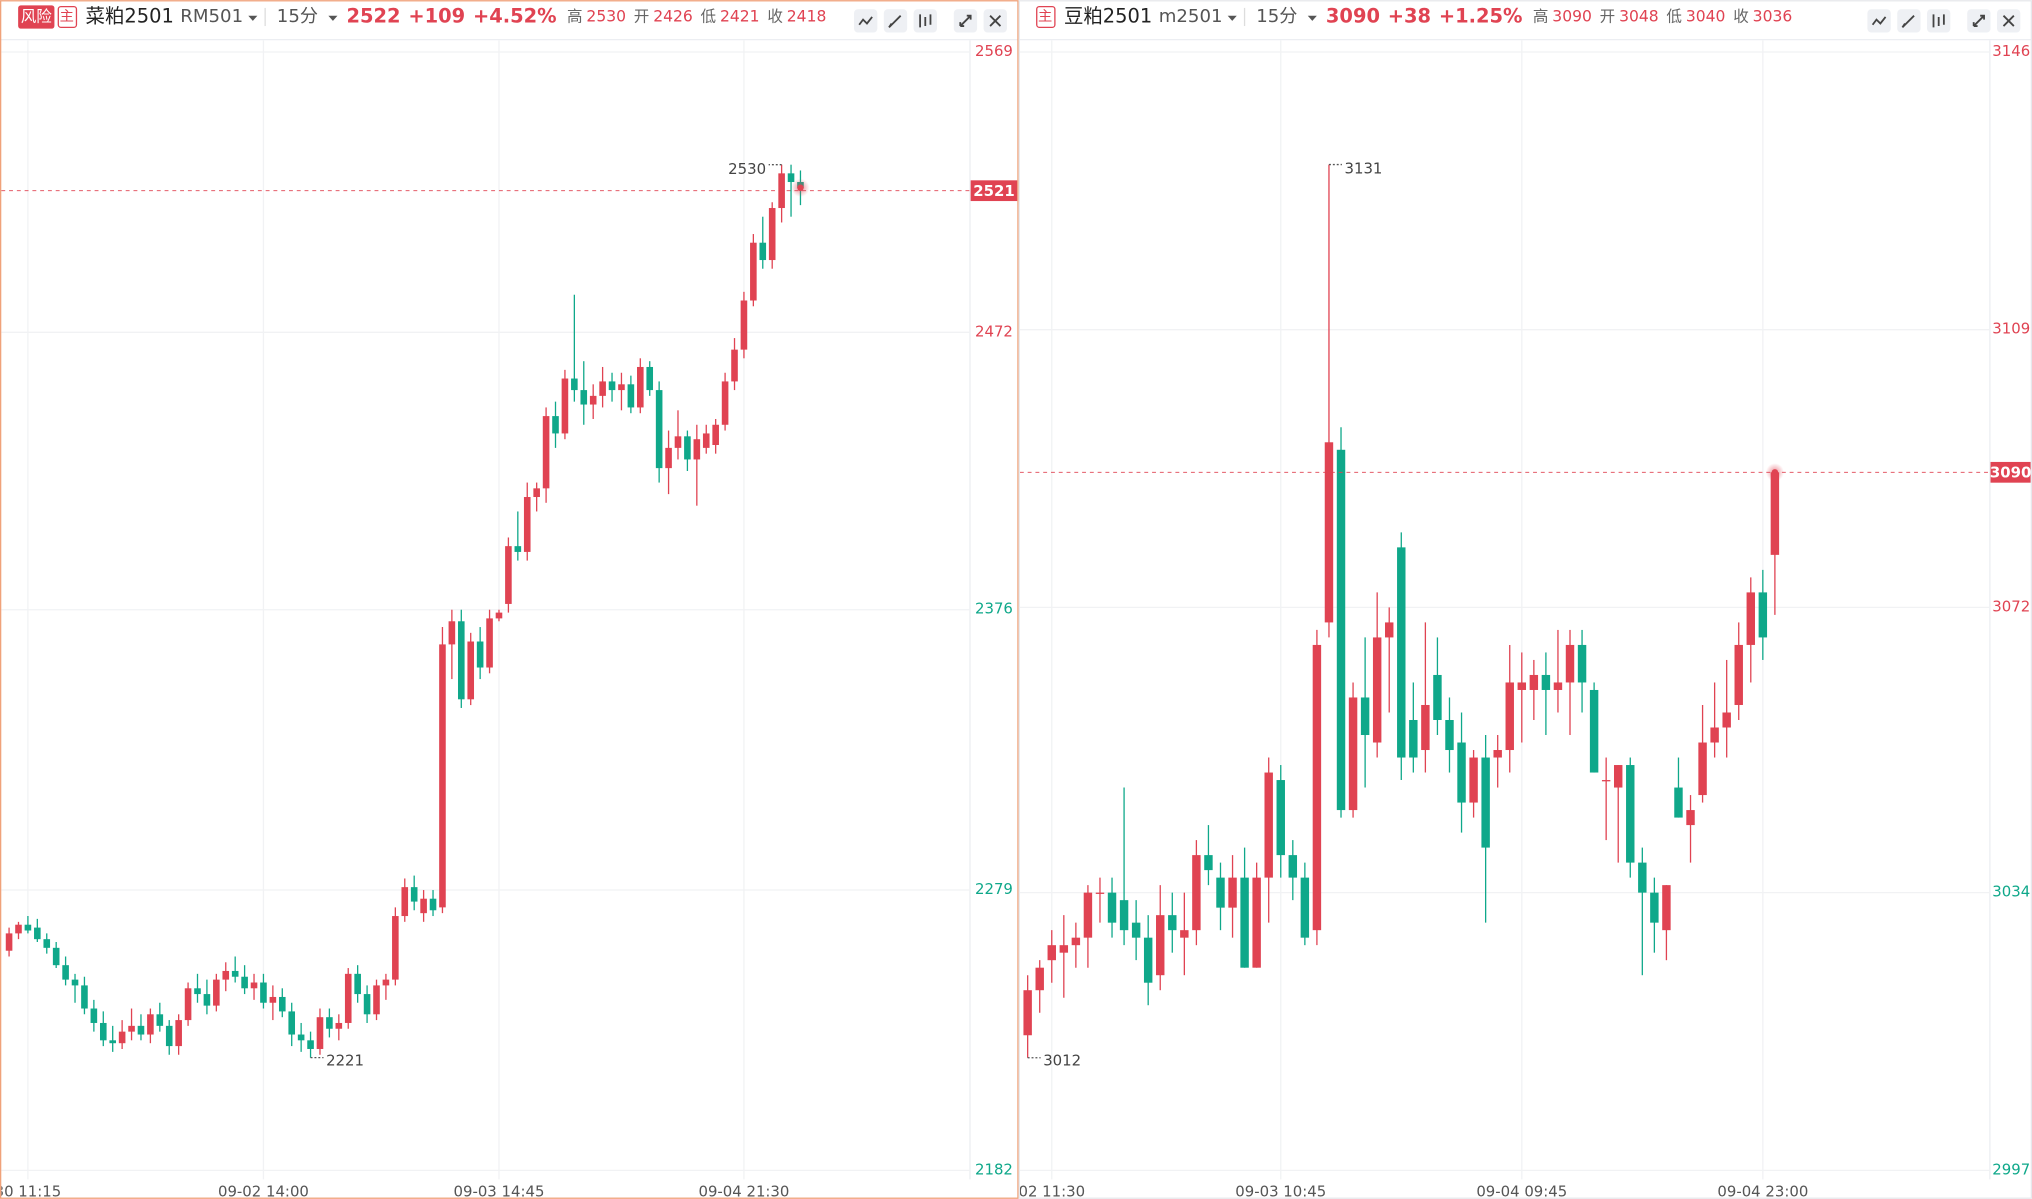 The height and width of the screenshot is (1199, 2032). Describe the element at coordinates (994, 191) in the screenshot. I see `last-price-tag` at that location.